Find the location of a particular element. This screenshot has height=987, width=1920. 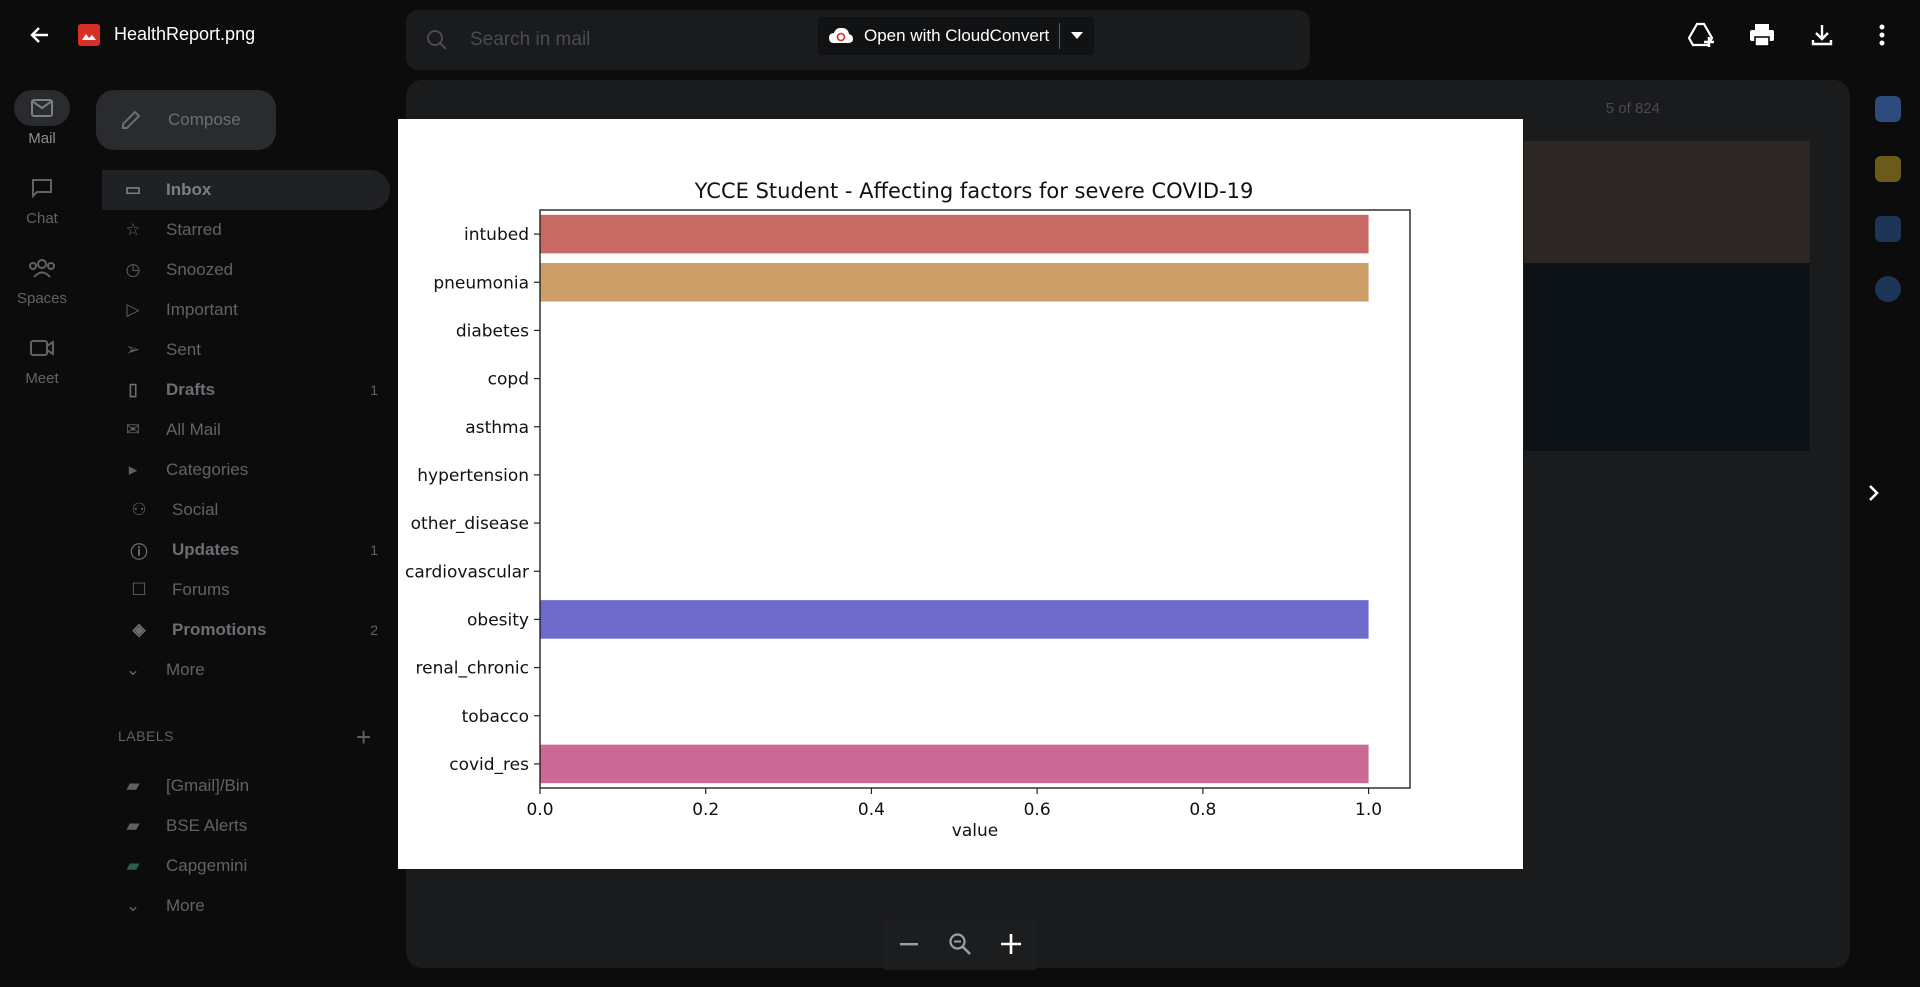

side-panel-apps is located at coordinates (1888, 216).